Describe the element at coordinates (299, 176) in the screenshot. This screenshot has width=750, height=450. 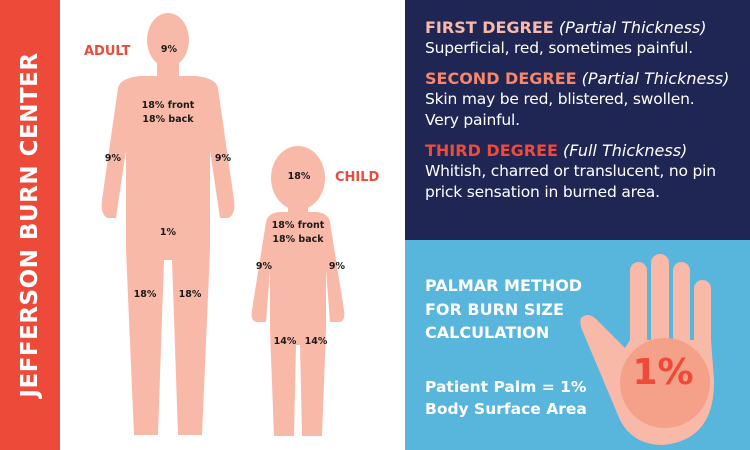
I see `child-head-pct: 18%` at that location.